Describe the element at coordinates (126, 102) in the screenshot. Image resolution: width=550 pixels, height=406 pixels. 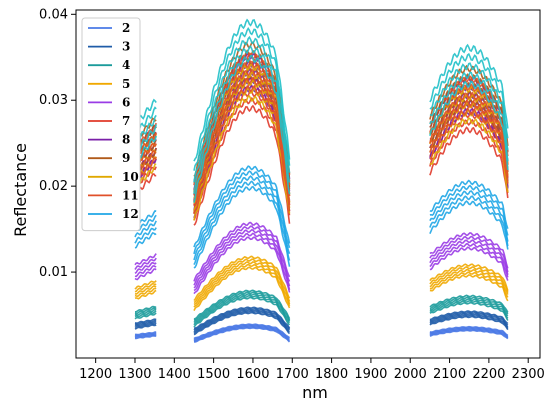
I see `legend-label: 6` at that location.